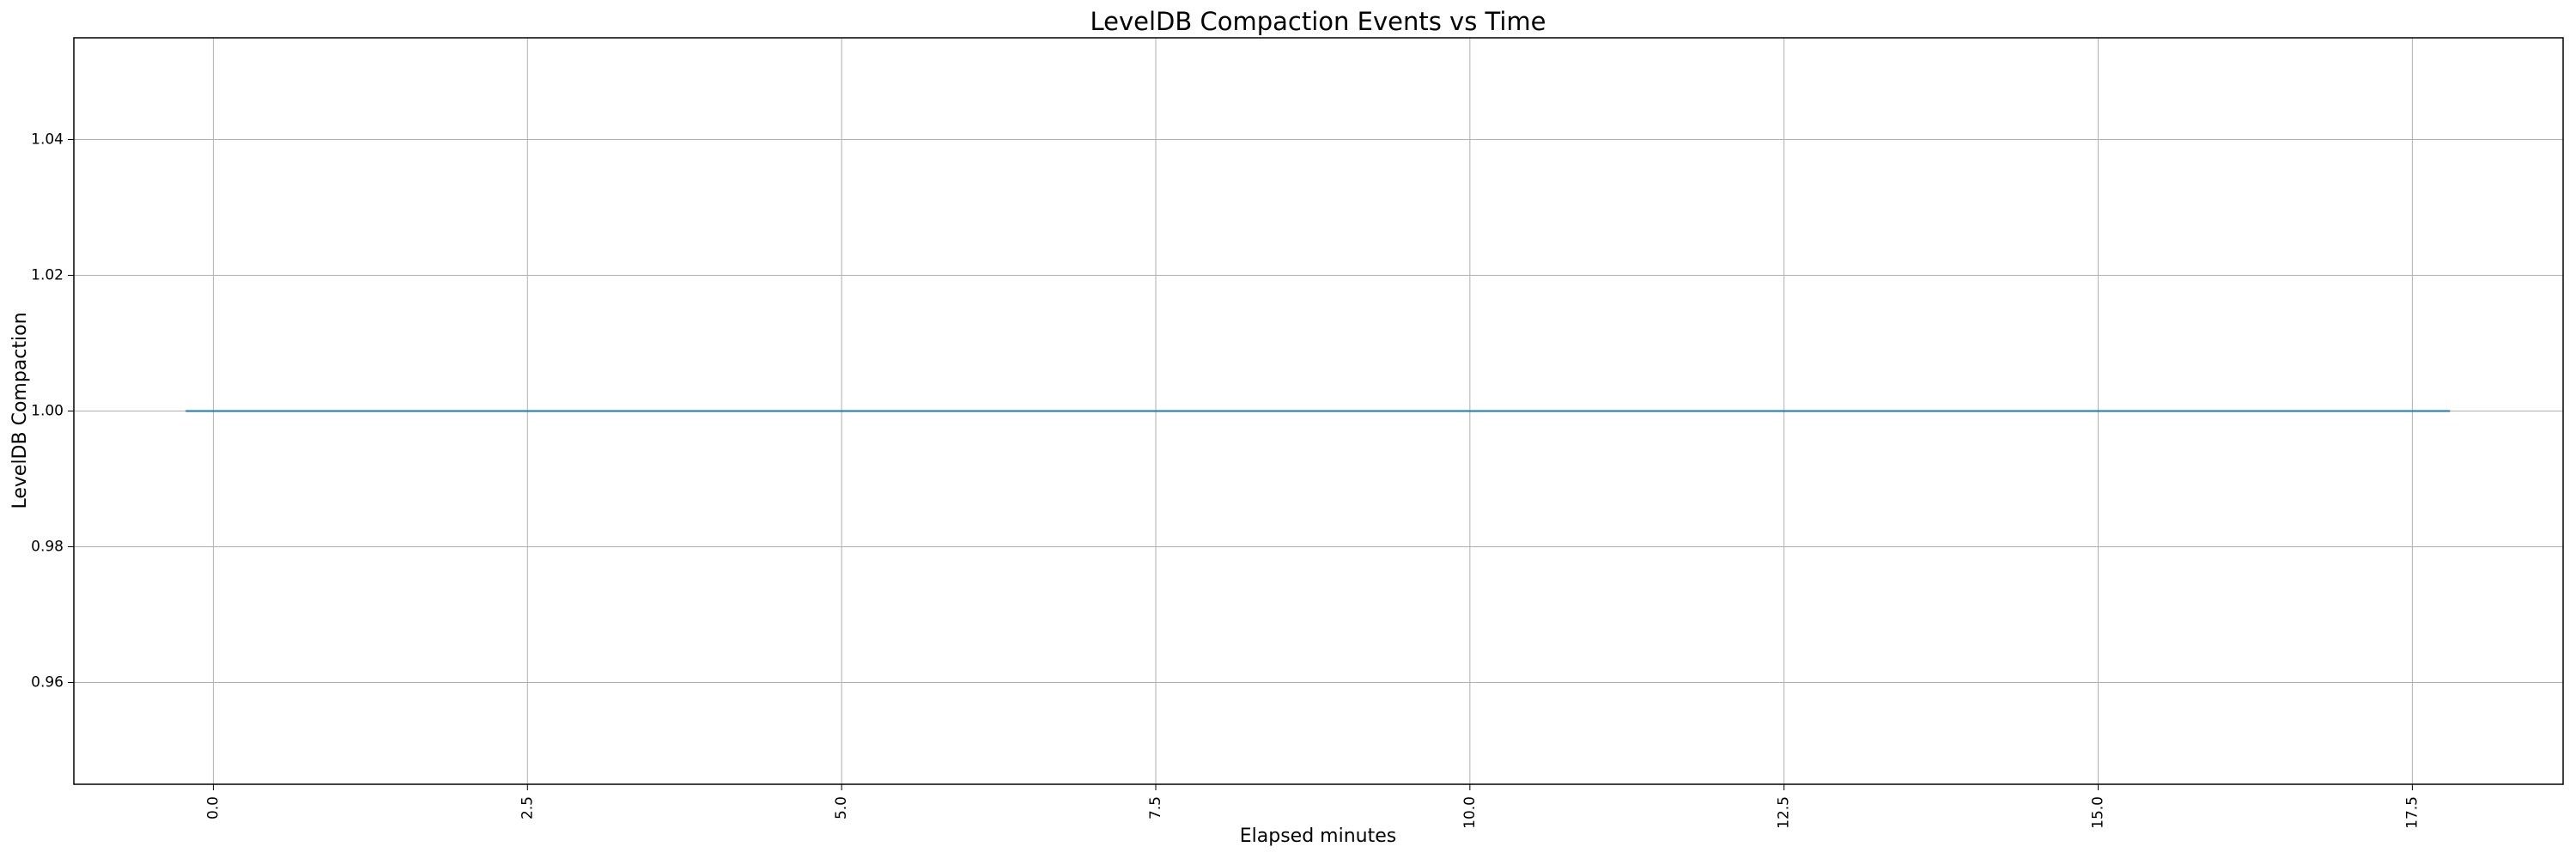 The height and width of the screenshot is (859, 2576). I want to click on chart-title: LevelDB Compaction Events vs Time, so click(1319, 22).